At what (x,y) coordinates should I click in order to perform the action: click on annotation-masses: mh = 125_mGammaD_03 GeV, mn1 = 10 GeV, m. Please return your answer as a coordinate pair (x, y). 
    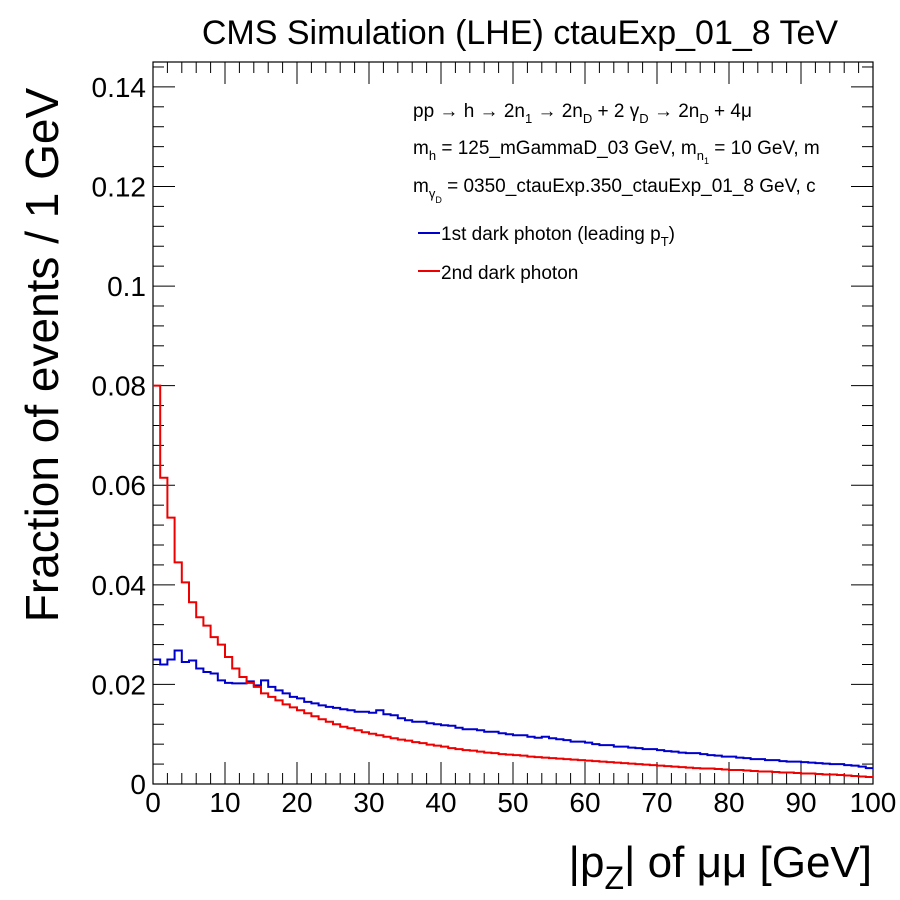
    Looking at the image, I should click on (616, 152).